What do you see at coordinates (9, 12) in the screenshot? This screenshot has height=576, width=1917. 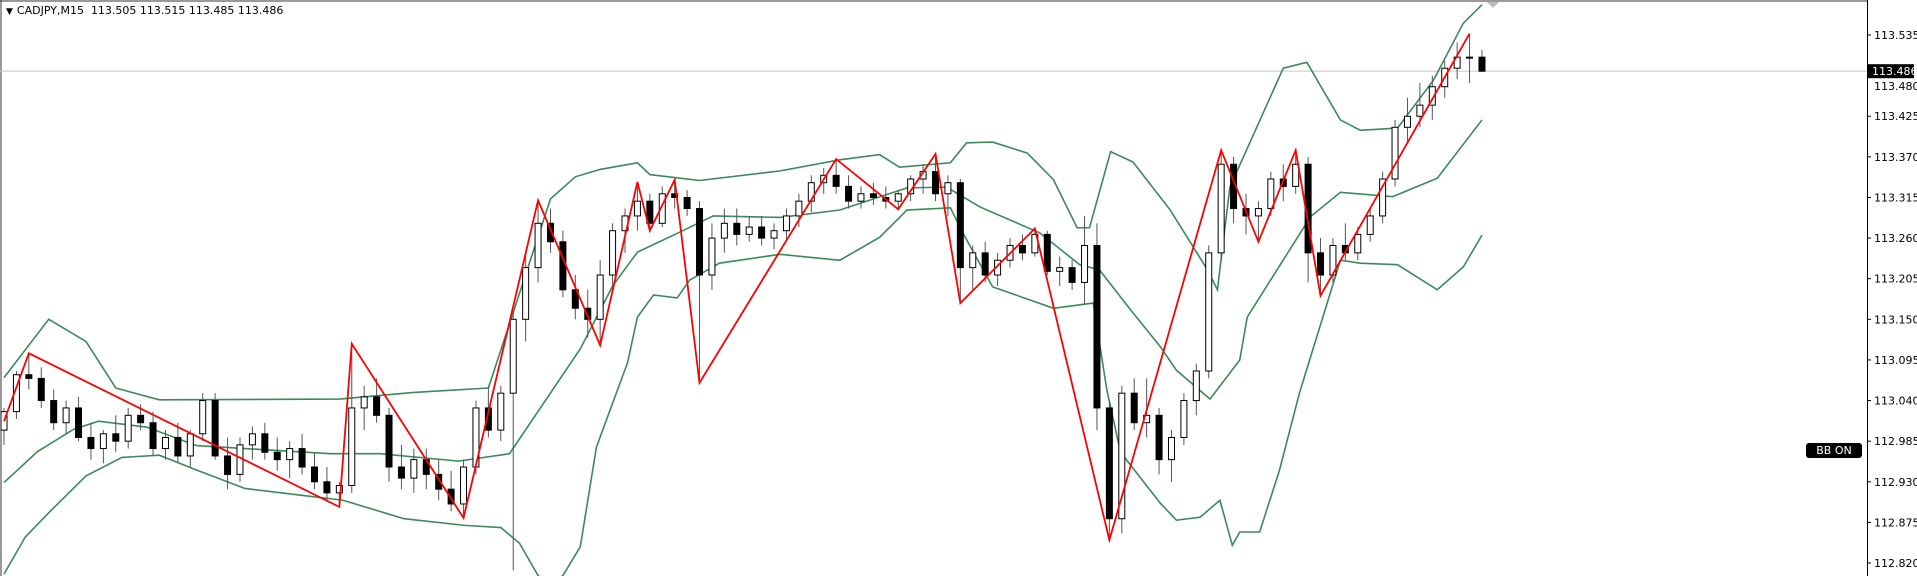 I see `dropdown-triangle-icon: ▼` at bounding box center [9, 12].